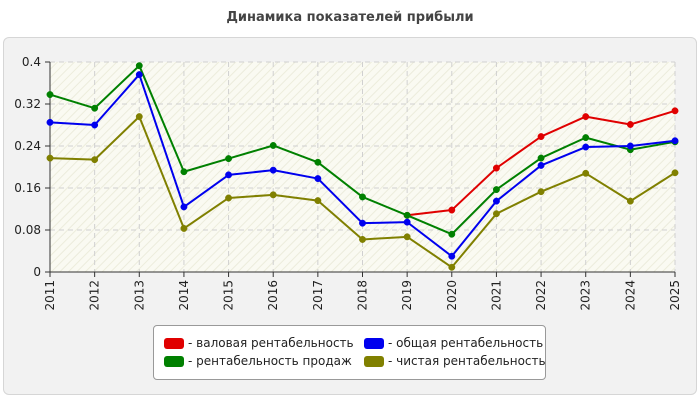 The width and height of the screenshot is (700, 400). Describe the element at coordinates (541, 295) in the screenshot. I see `x-tick-label: 2022` at that location.